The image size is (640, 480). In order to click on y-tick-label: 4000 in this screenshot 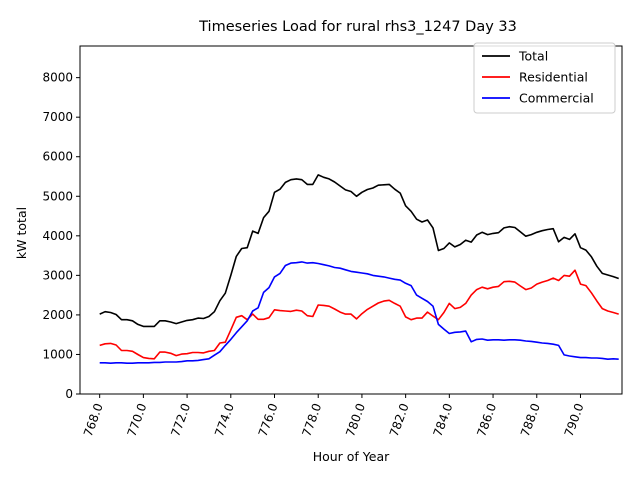, I will do `click(57, 236)`.